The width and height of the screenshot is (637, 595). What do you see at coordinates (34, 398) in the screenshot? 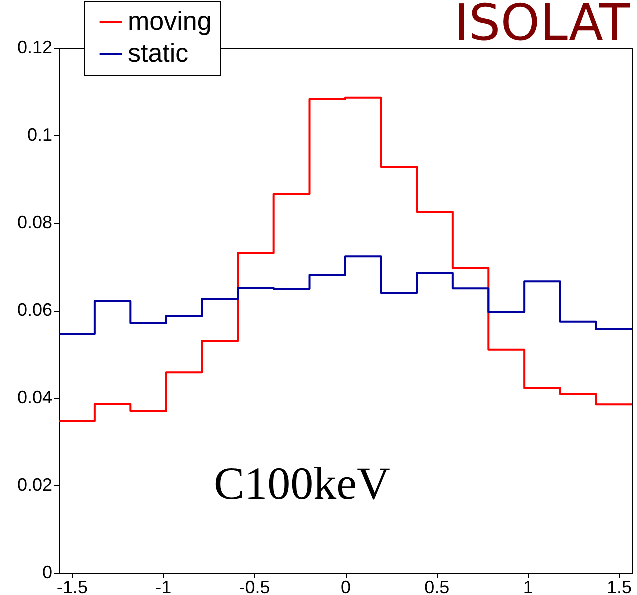
I see `y-tick-label: 0.04` at bounding box center [34, 398].